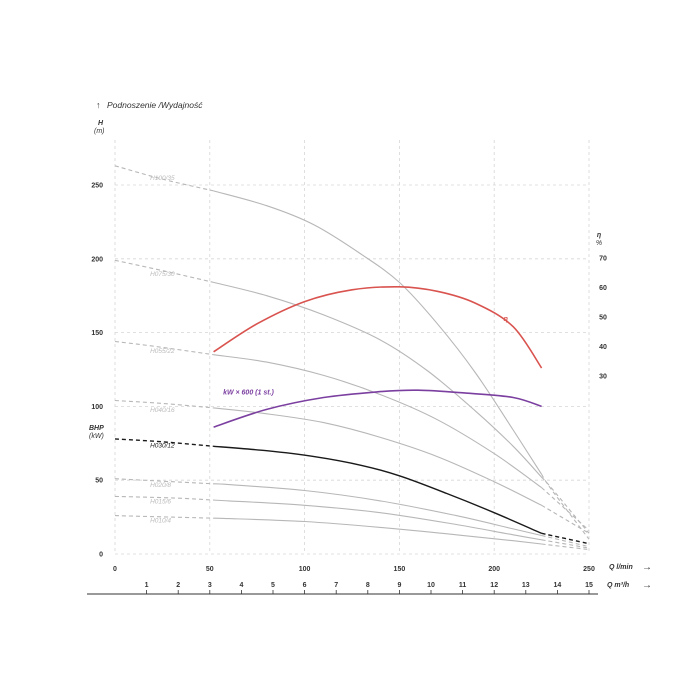 Image resolution: width=700 pixels, height=700 pixels. I want to click on y-right-label: η, so click(599, 235).